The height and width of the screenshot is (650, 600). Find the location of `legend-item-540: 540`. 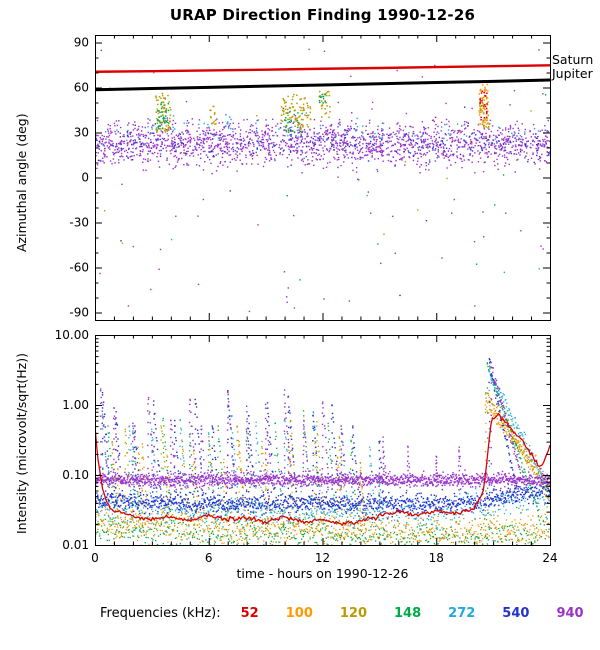

legend-item-540: 540 is located at coordinates (516, 613).